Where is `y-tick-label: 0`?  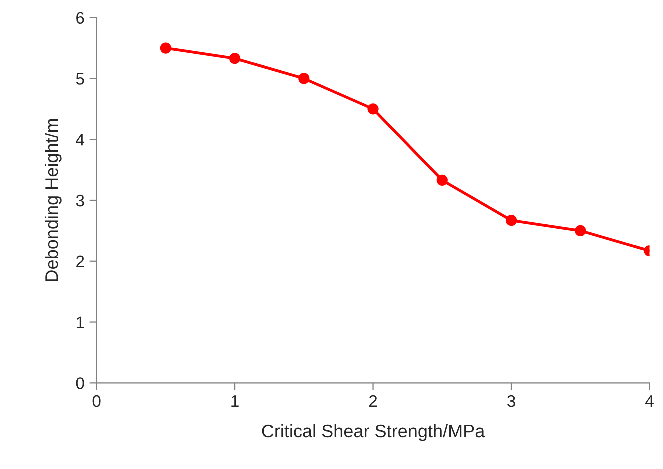
y-tick-label: 0 is located at coordinates (80, 384).